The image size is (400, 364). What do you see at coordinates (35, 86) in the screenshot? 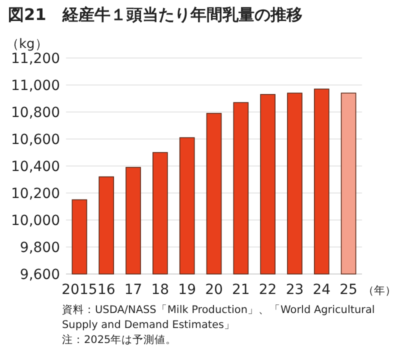
I see `y-tick-label: 11,000` at bounding box center [35, 86].